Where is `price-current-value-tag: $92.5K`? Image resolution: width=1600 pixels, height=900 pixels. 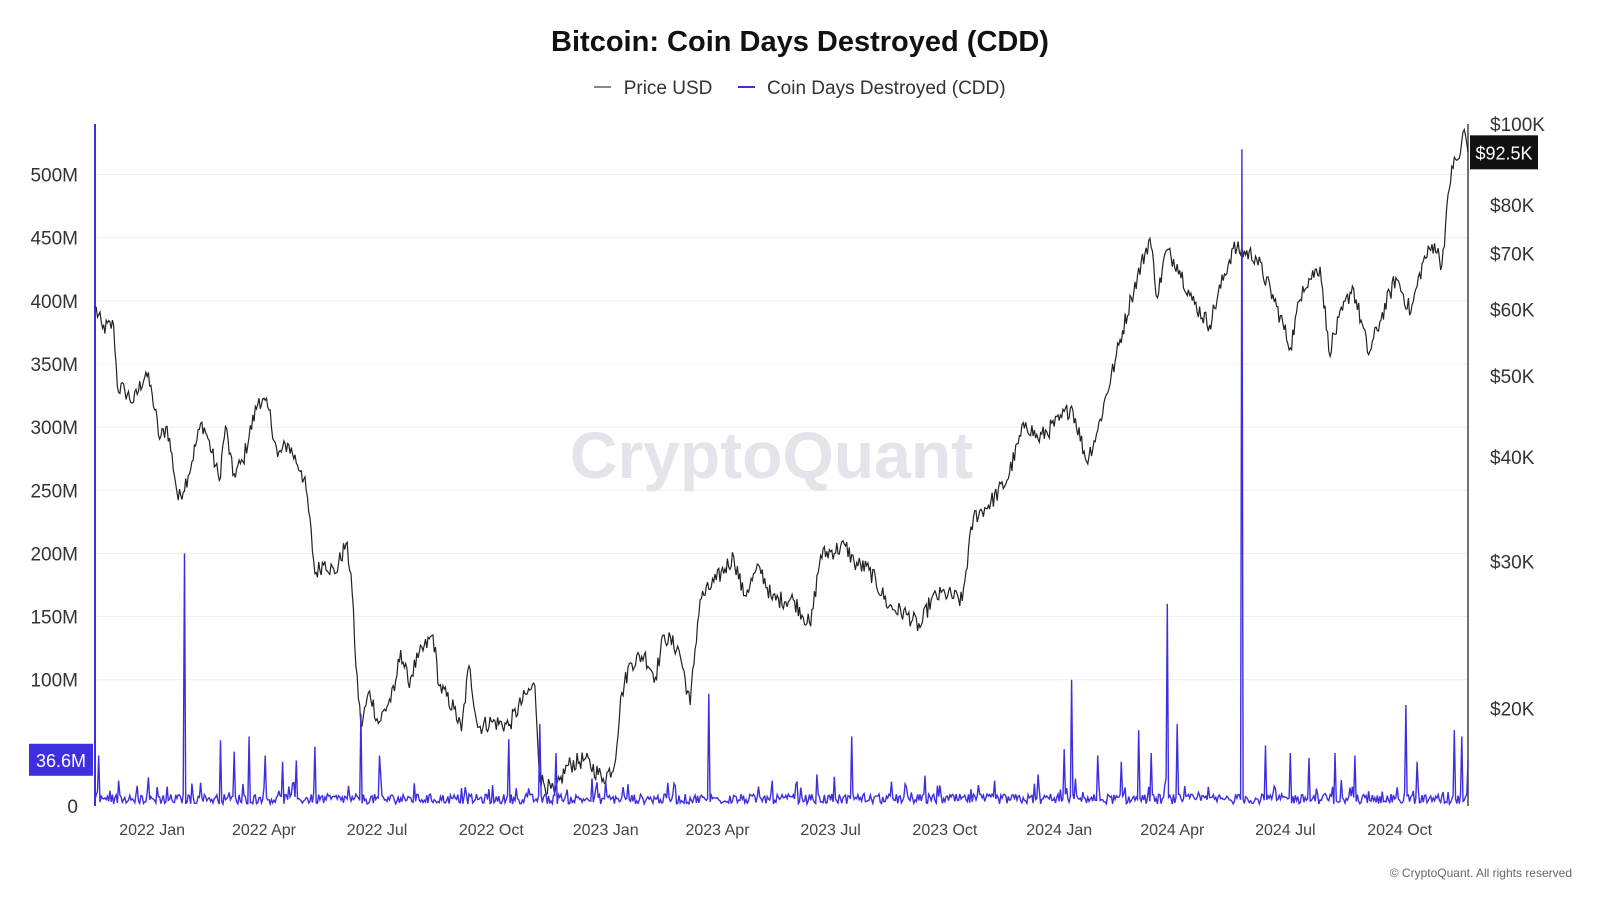 price-current-value-tag: $92.5K is located at coordinates (1504, 152).